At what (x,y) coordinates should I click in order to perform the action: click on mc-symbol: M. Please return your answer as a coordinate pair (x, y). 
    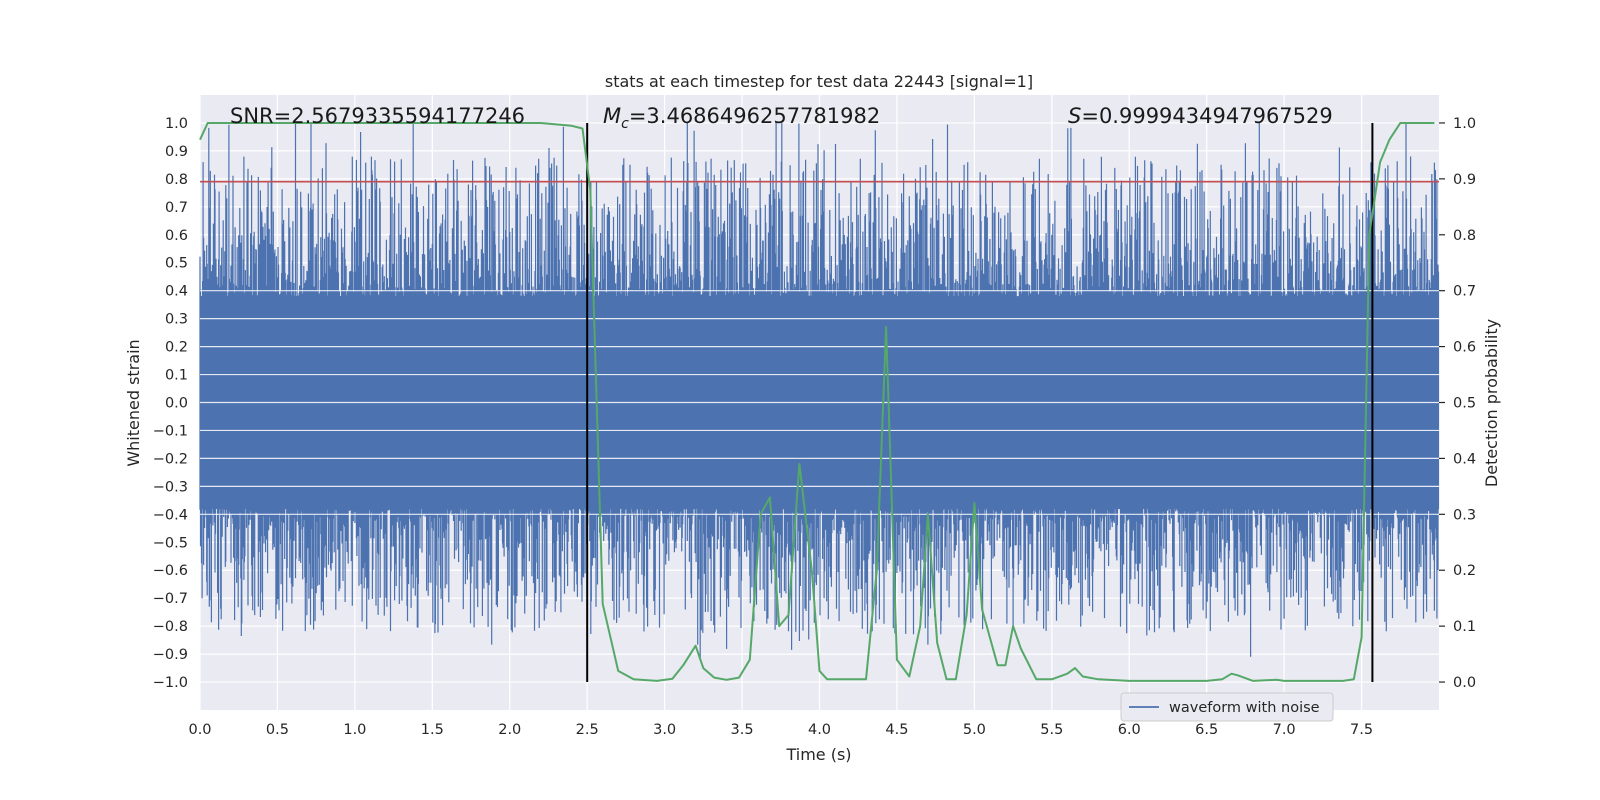
    Looking at the image, I should click on (612, 116).